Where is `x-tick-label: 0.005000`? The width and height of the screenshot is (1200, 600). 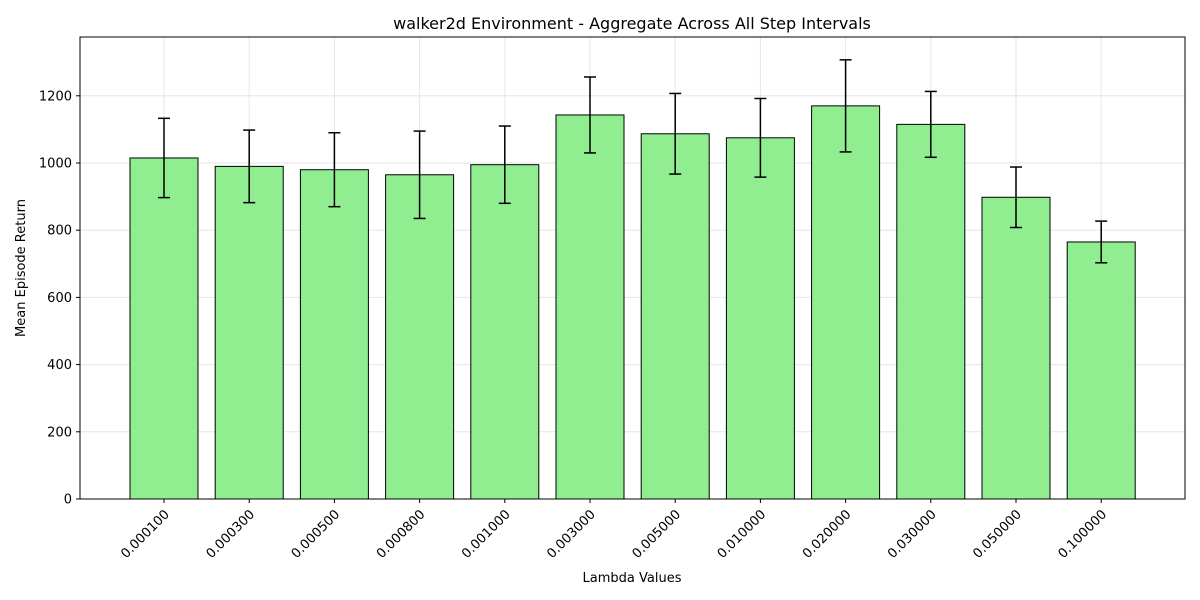
x-tick-label: 0.005000 is located at coordinates (657, 534).